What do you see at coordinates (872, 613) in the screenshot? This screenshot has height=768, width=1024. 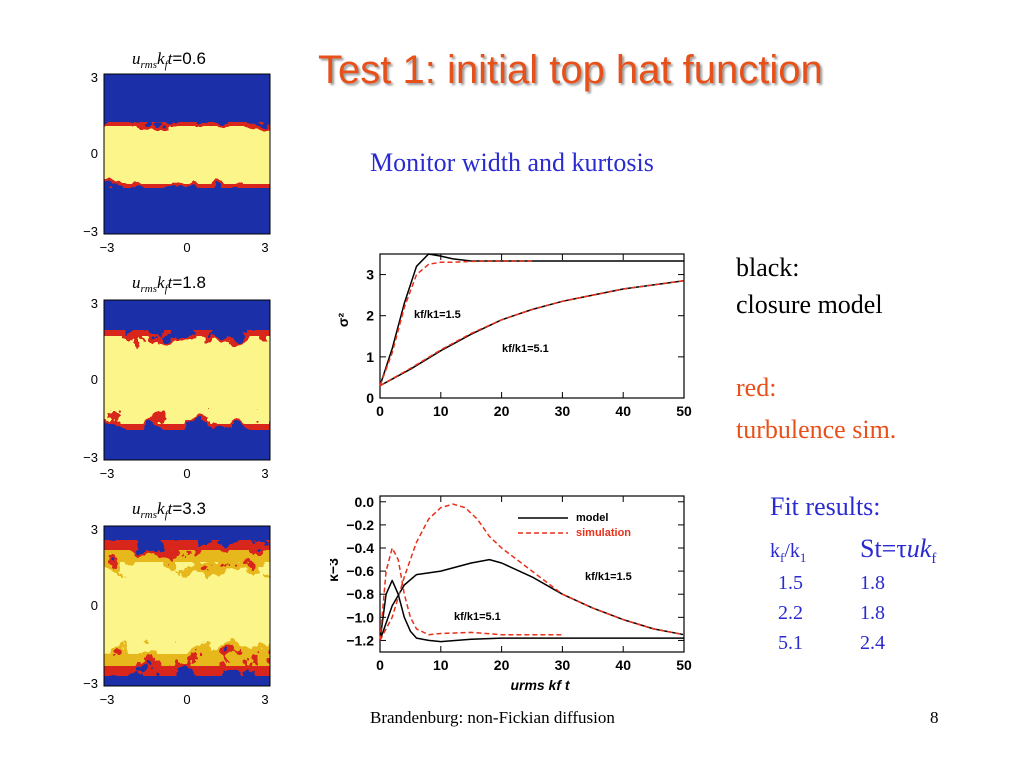 I see `fit-row-2-col2: 1.8` at bounding box center [872, 613].